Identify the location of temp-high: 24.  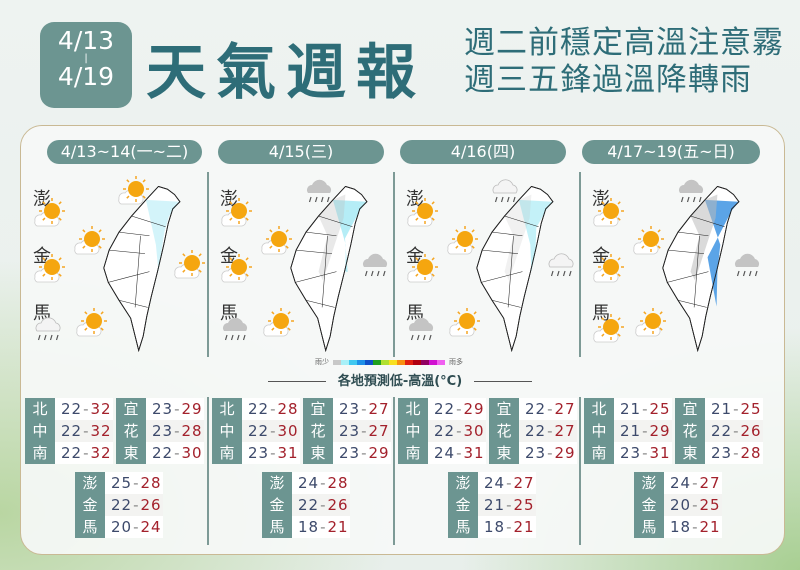
(151, 527).